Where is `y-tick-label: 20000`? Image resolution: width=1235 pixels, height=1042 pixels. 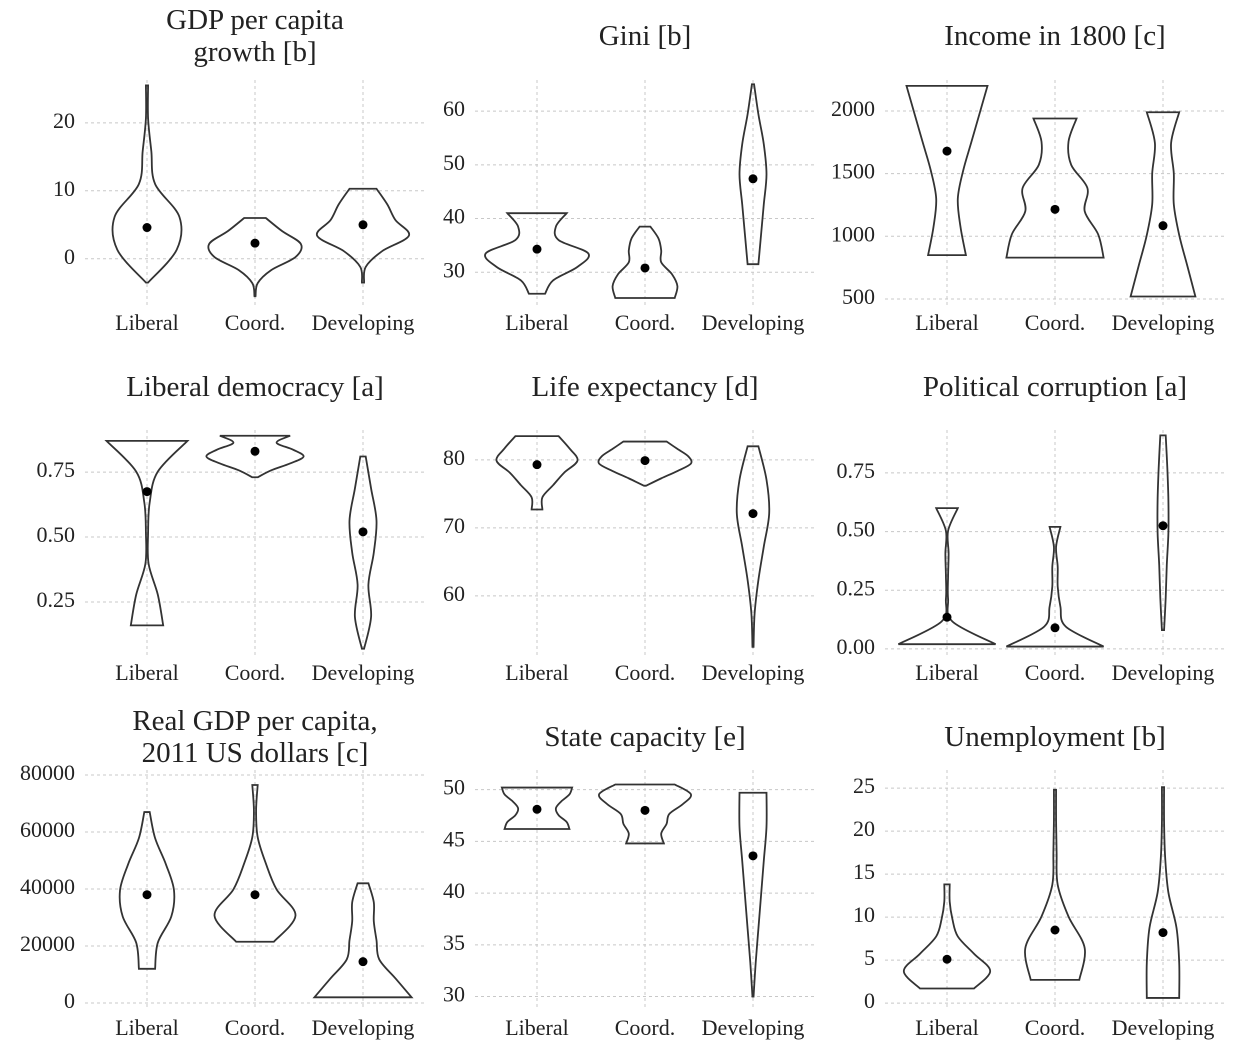 y-tick-label: 20000 is located at coordinates (47, 943).